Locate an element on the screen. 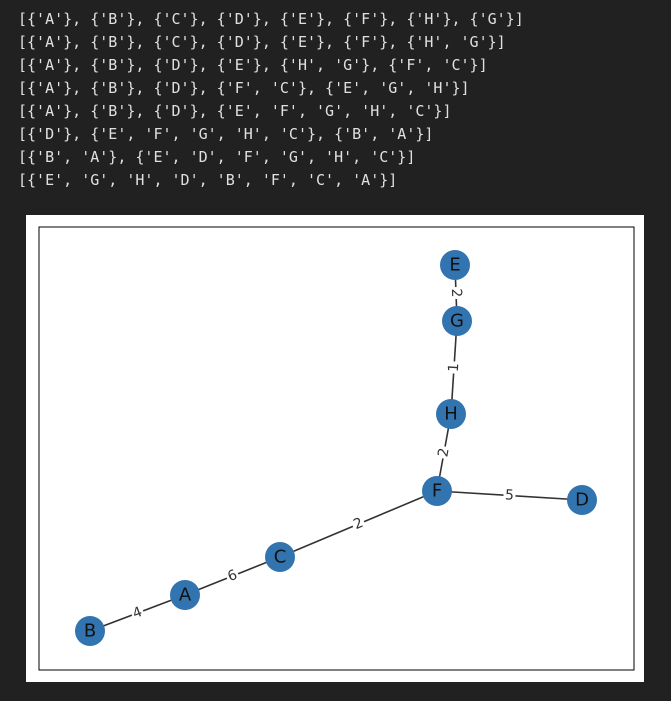  node-label: E is located at coordinates (454, 265).